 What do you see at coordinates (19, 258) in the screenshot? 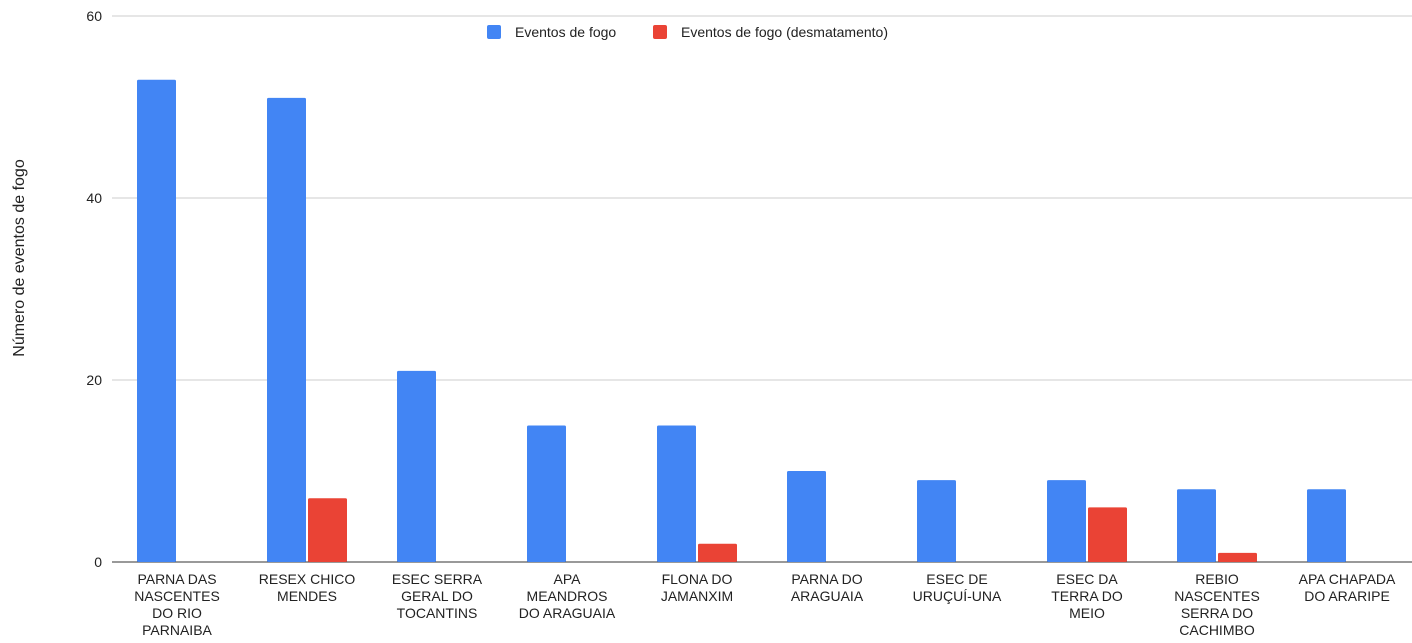
I see `y-axis-title: Número de eventos de fogo` at bounding box center [19, 258].